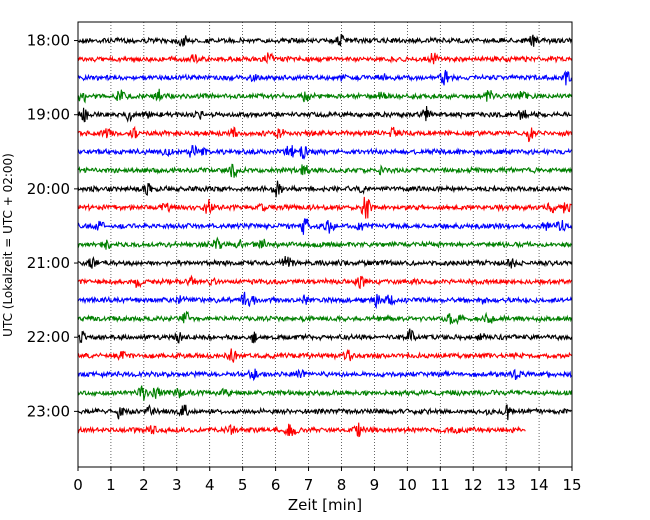  I want to click on trace-2015, so click(324, 207).